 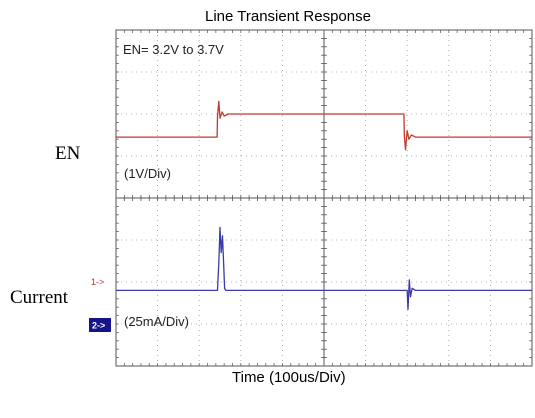 I want to click on chart-title: Line Transient Response, so click(x=288, y=16).